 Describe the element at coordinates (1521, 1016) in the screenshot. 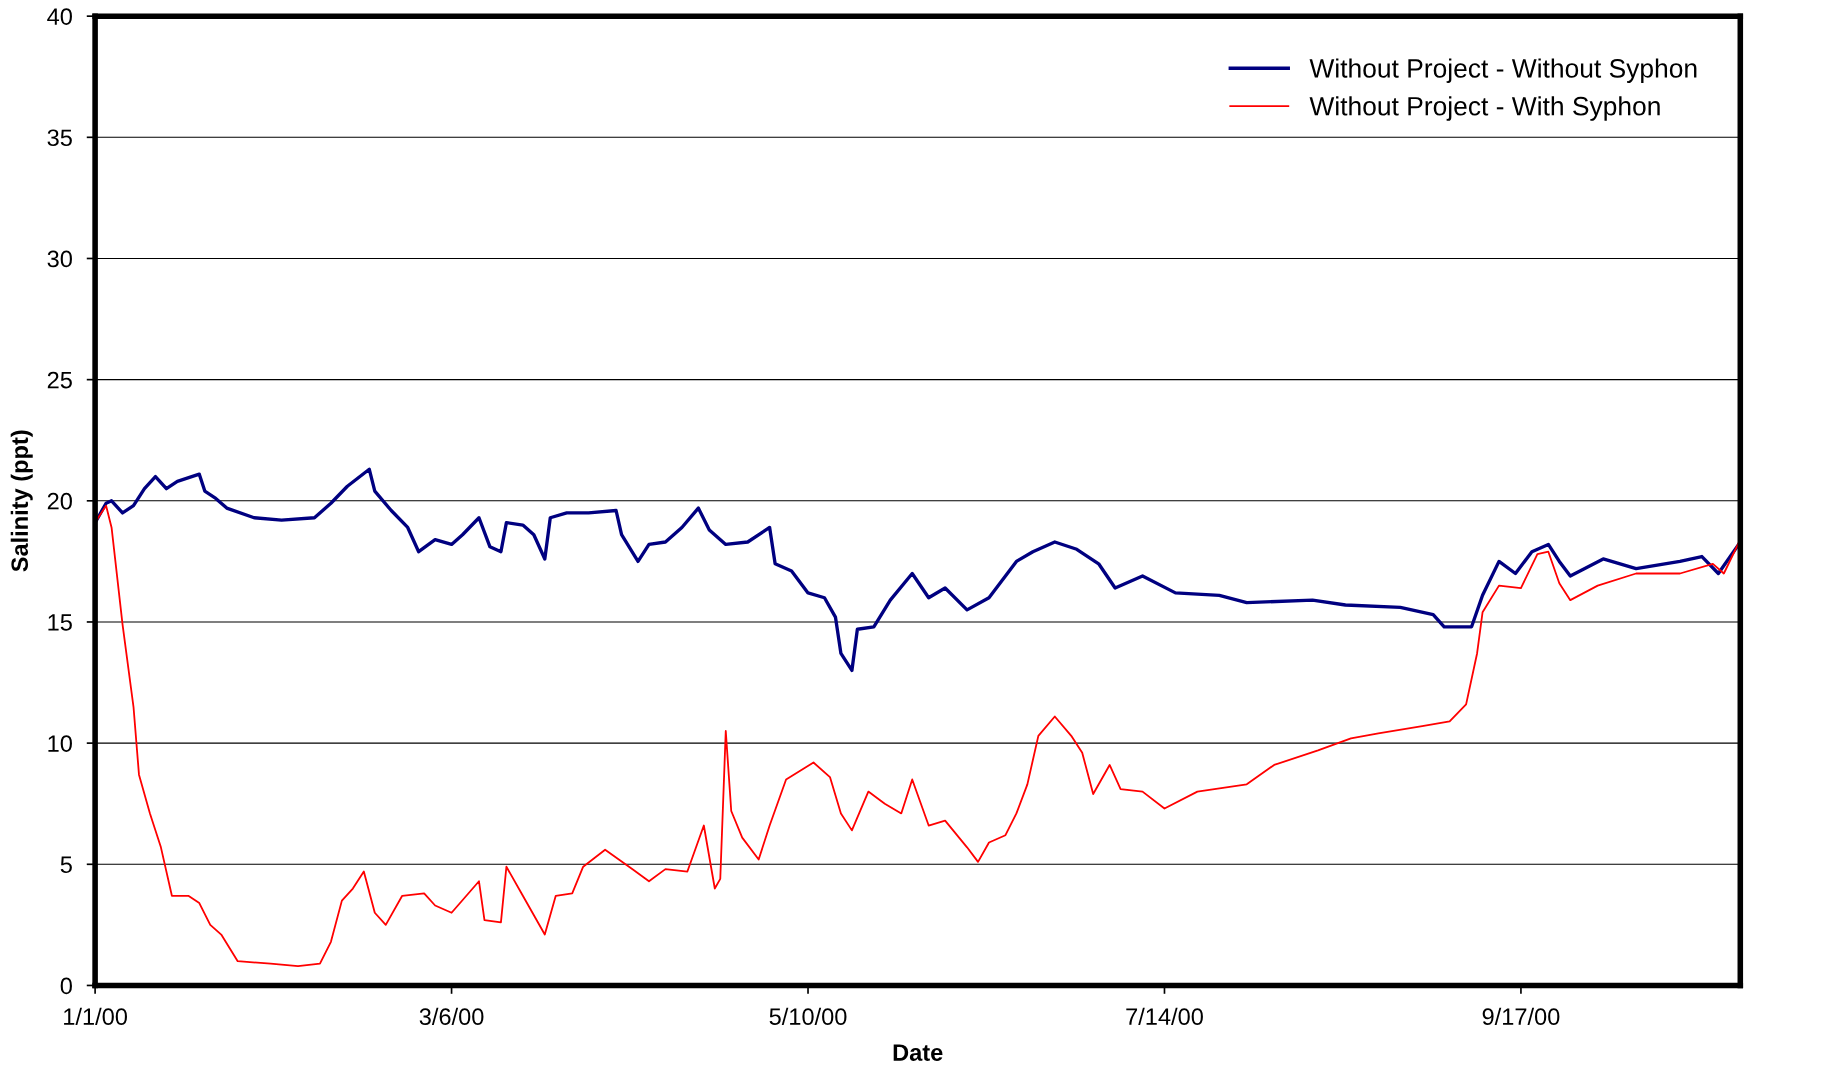

I see `x-tick-label: 9/17/00` at that location.